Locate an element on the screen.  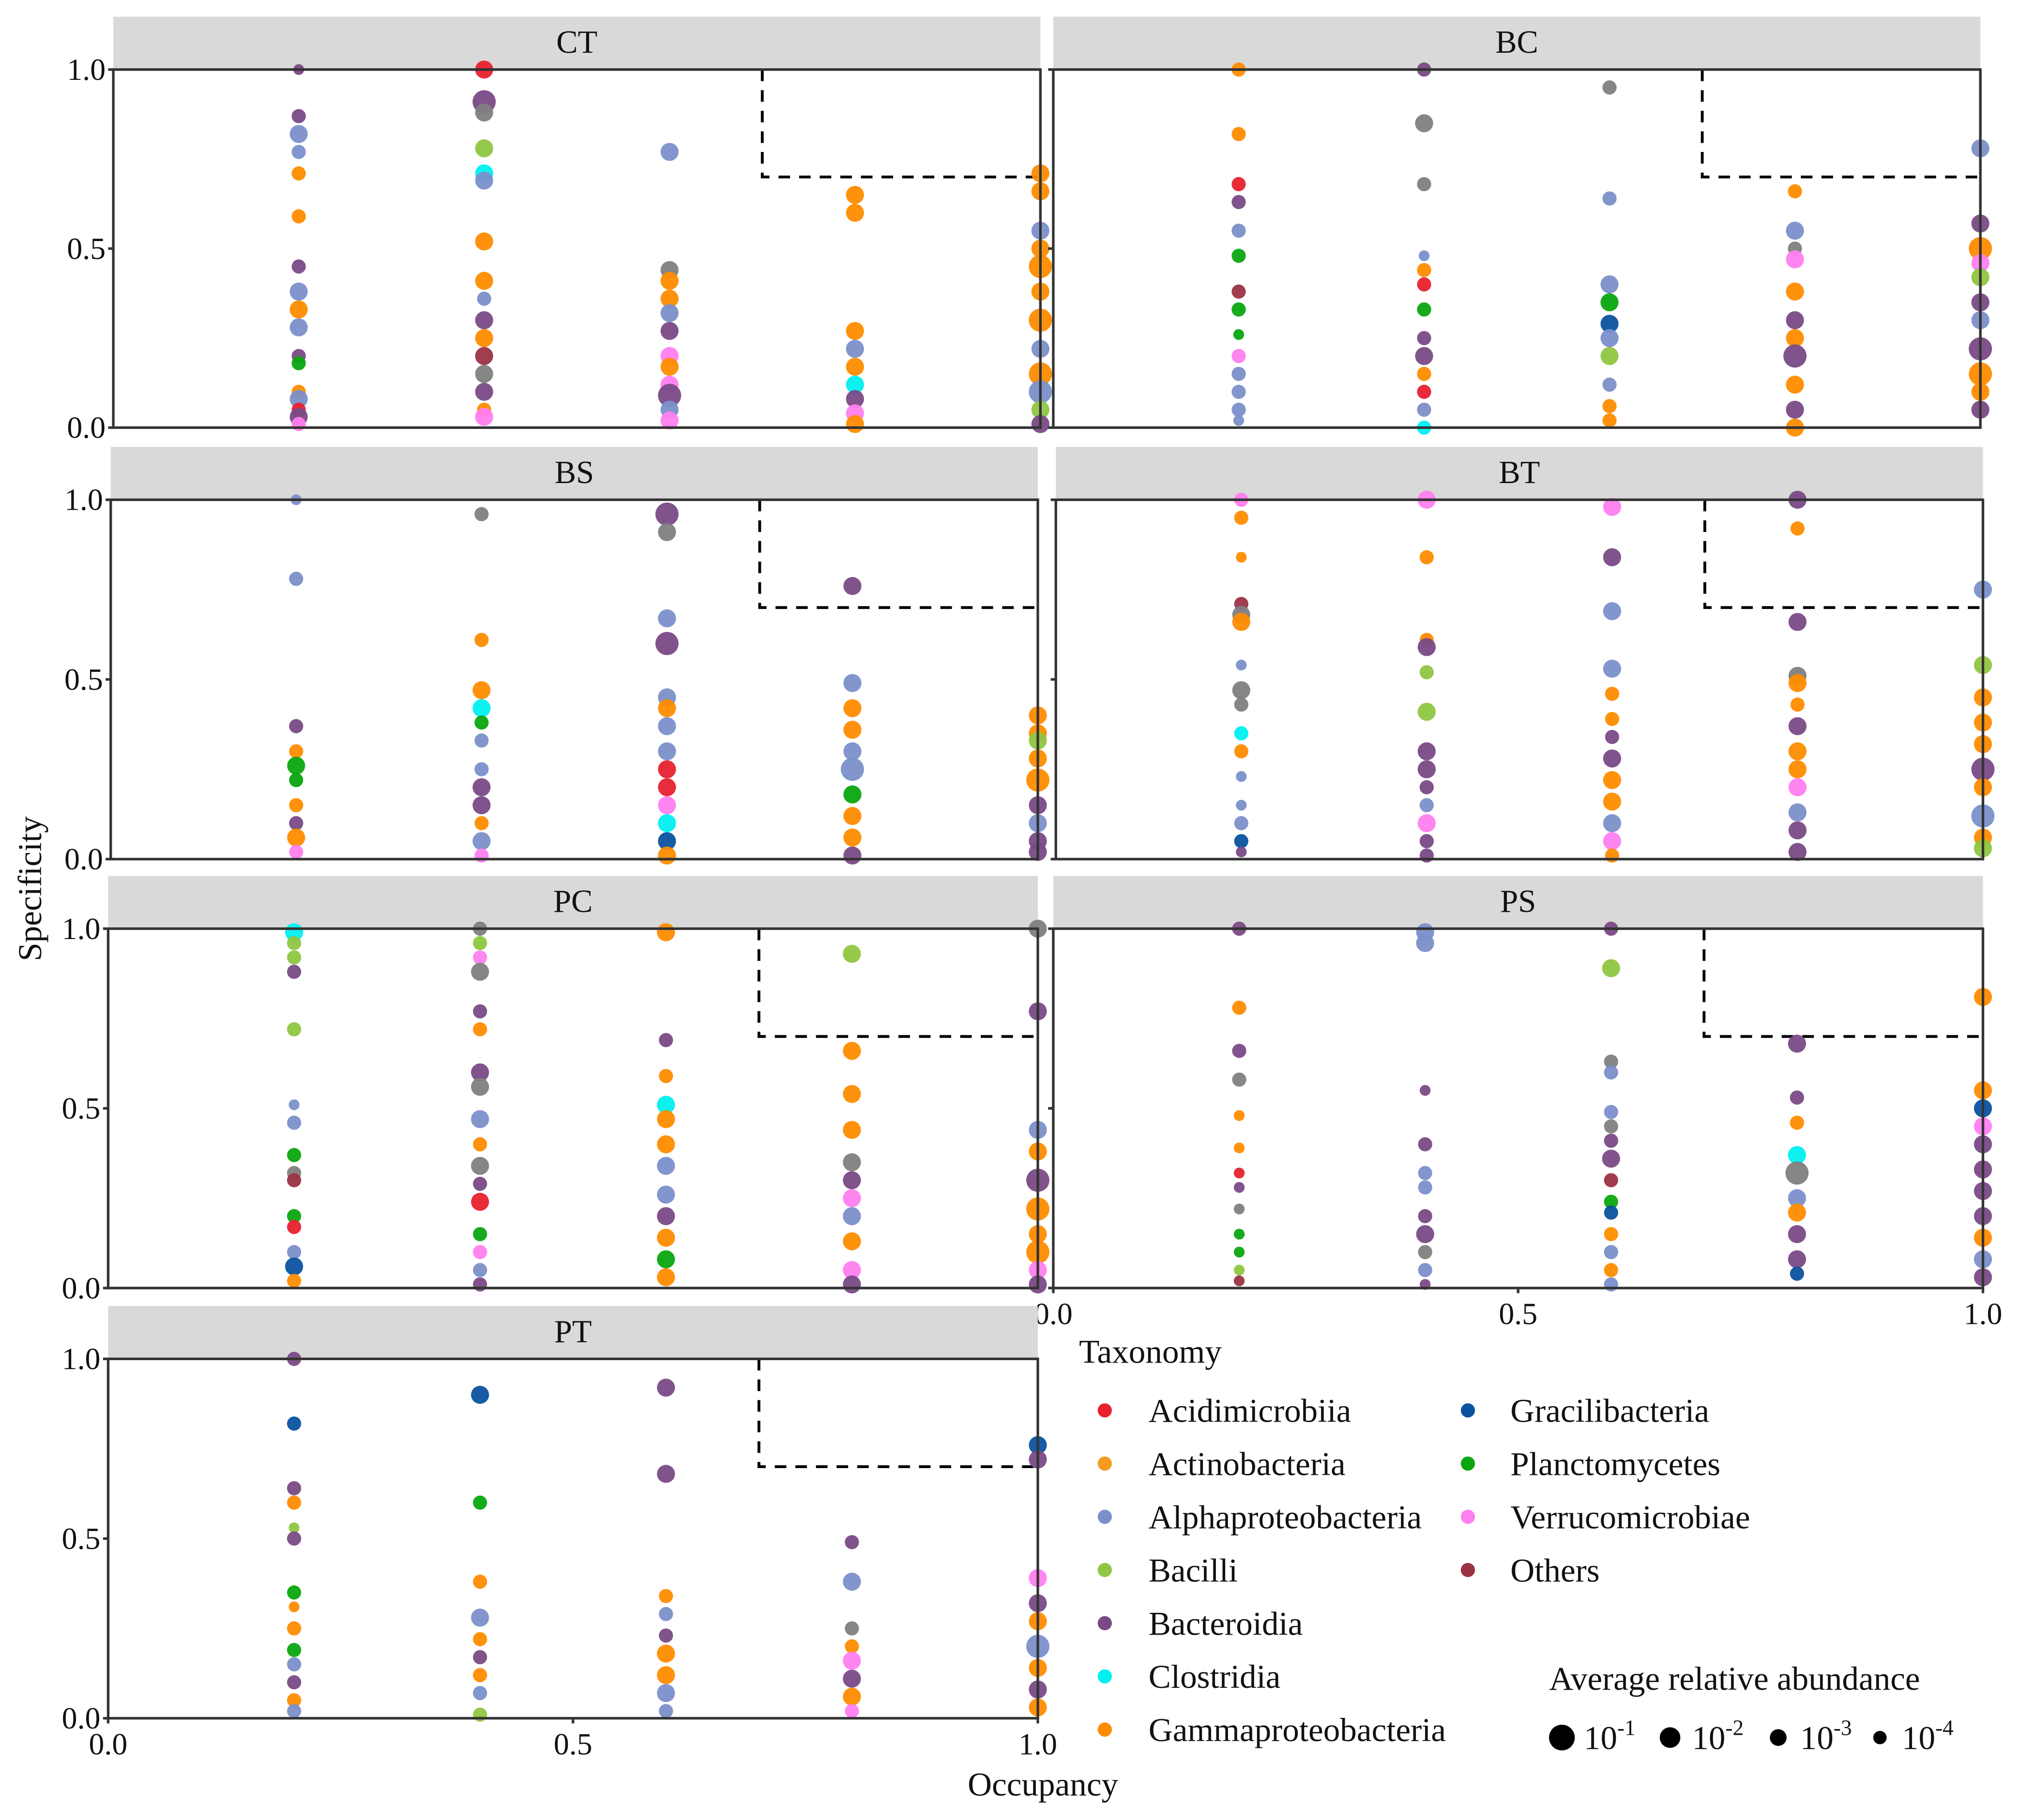
facet-label: CT is located at coordinates (576, 43).